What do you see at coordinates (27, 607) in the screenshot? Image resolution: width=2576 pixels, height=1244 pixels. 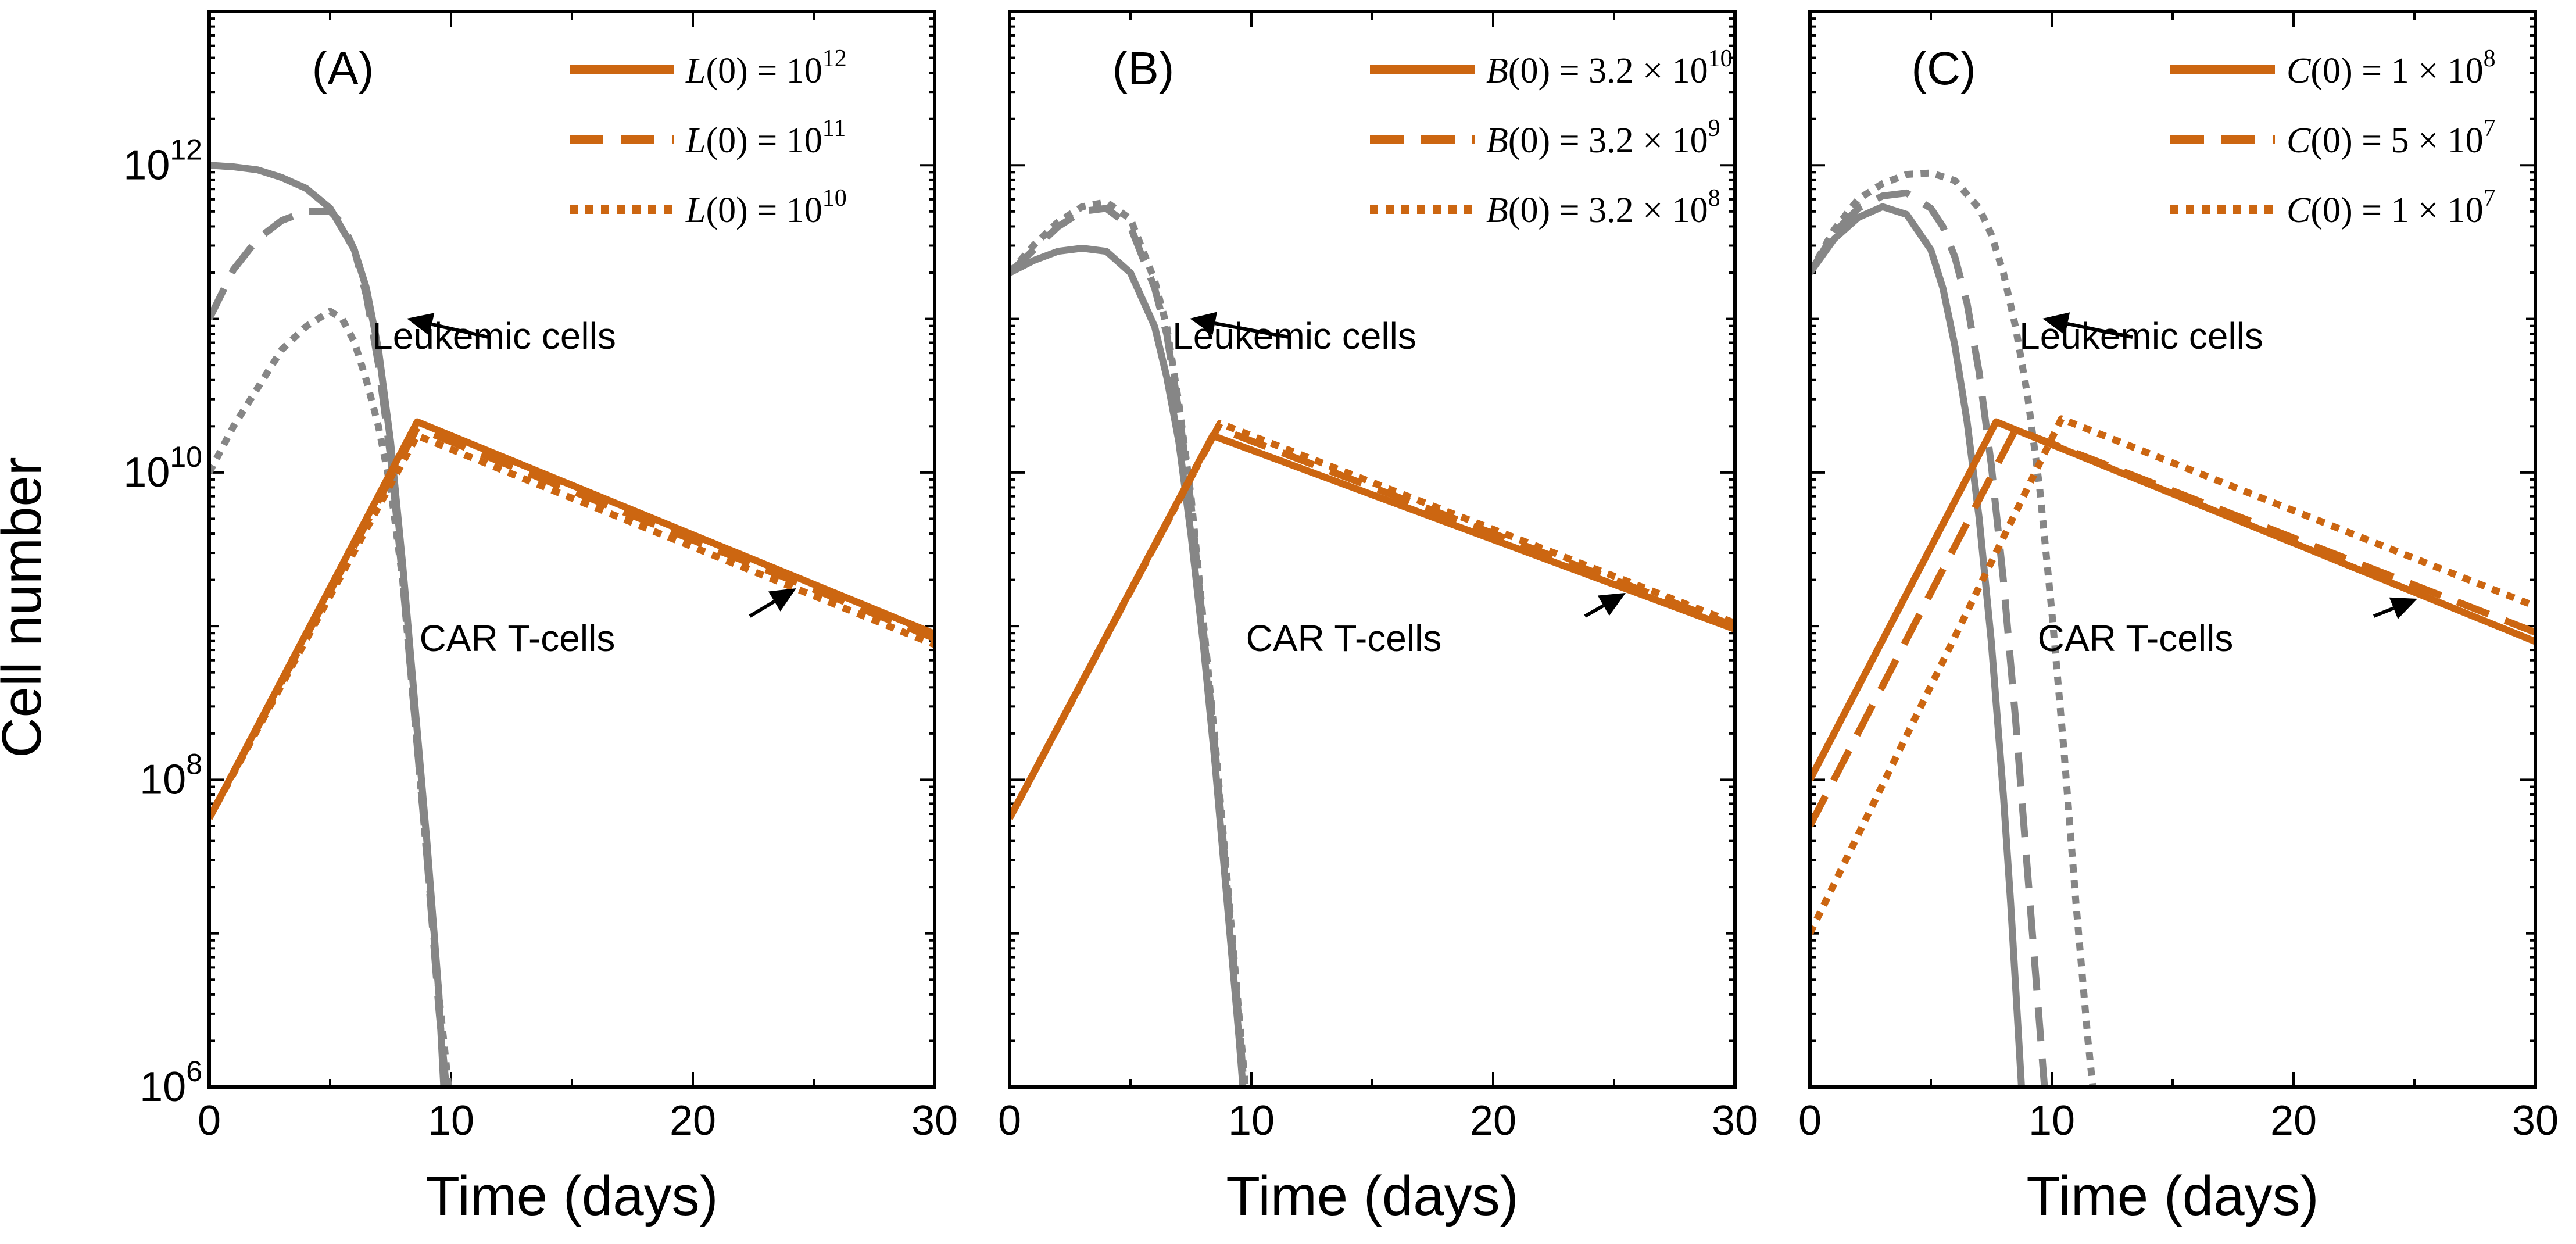 I see `y-axis-label: Cell number` at bounding box center [27, 607].